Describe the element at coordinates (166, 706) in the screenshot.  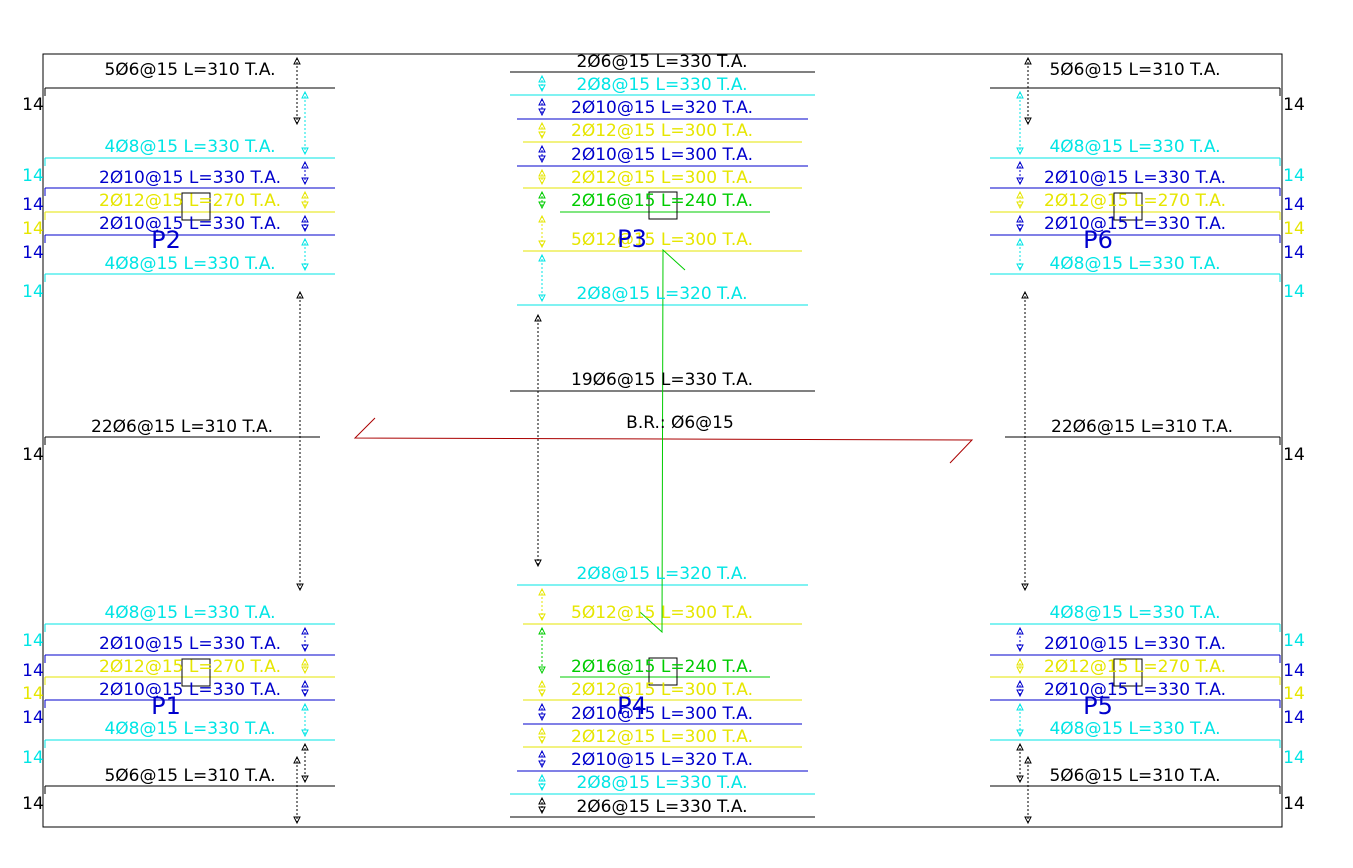
I see `pier-label: P1` at that location.